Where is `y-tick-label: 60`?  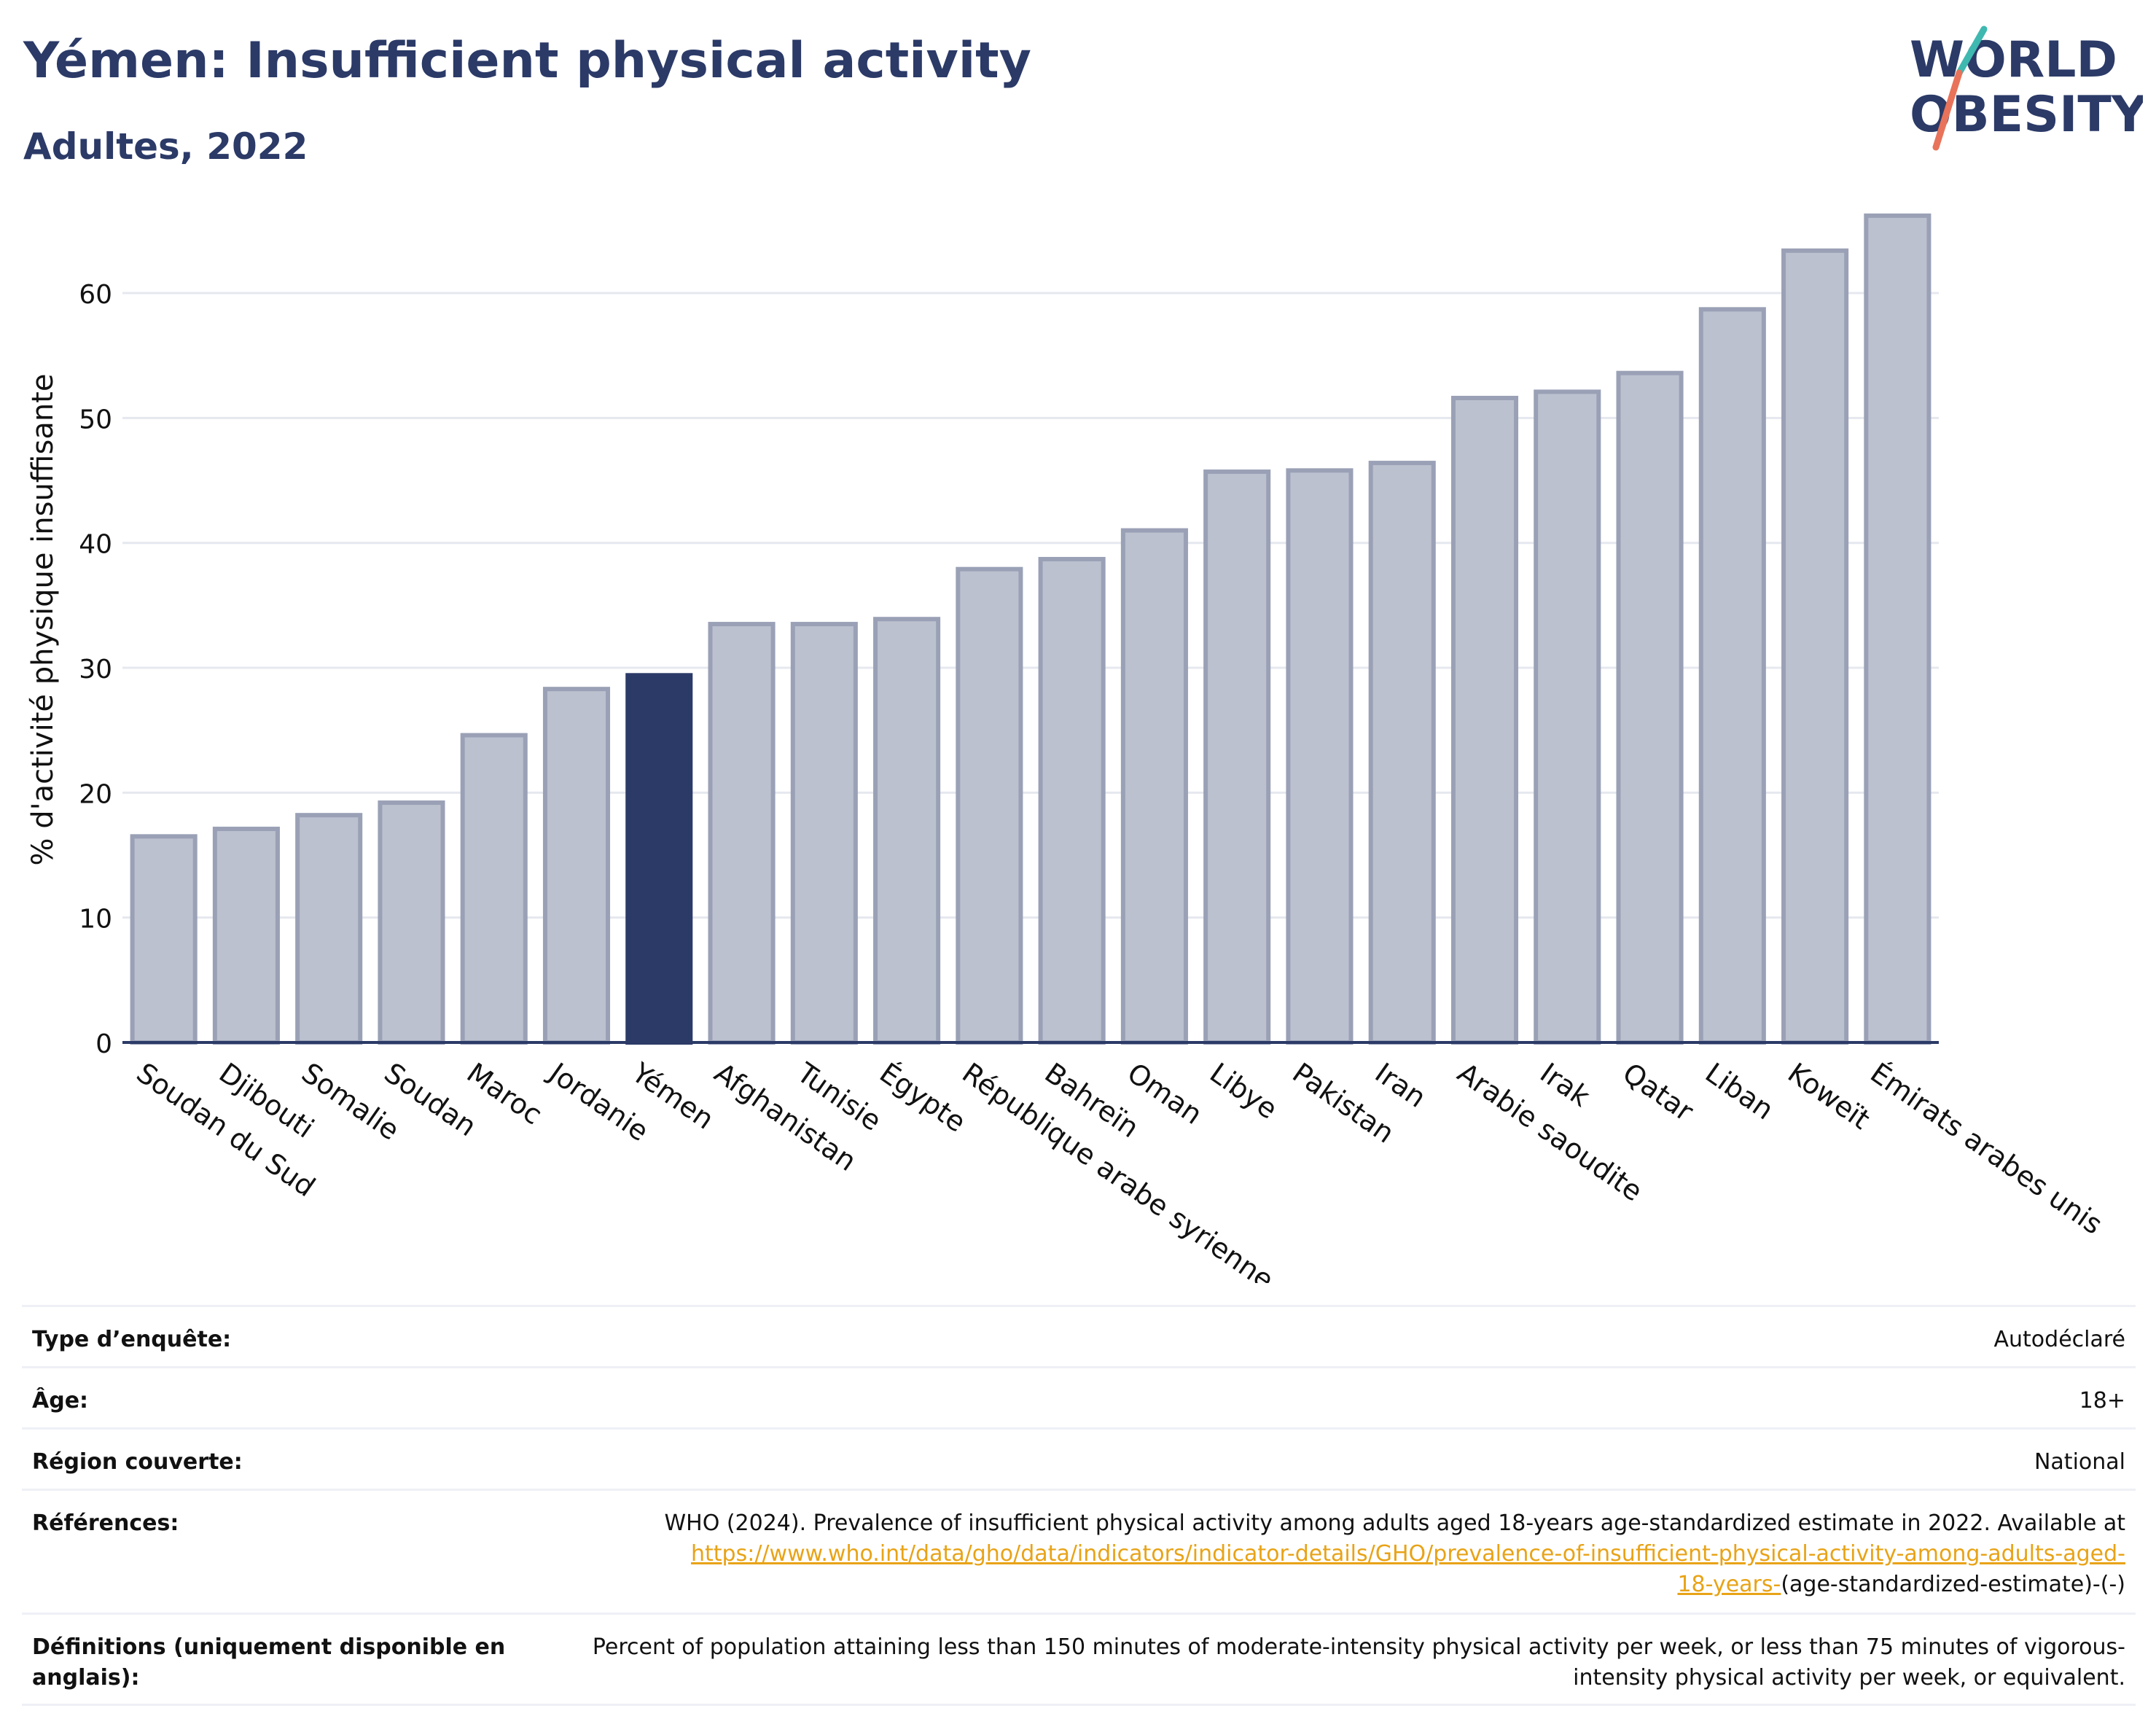 y-tick-label: 60 is located at coordinates (96, 295).